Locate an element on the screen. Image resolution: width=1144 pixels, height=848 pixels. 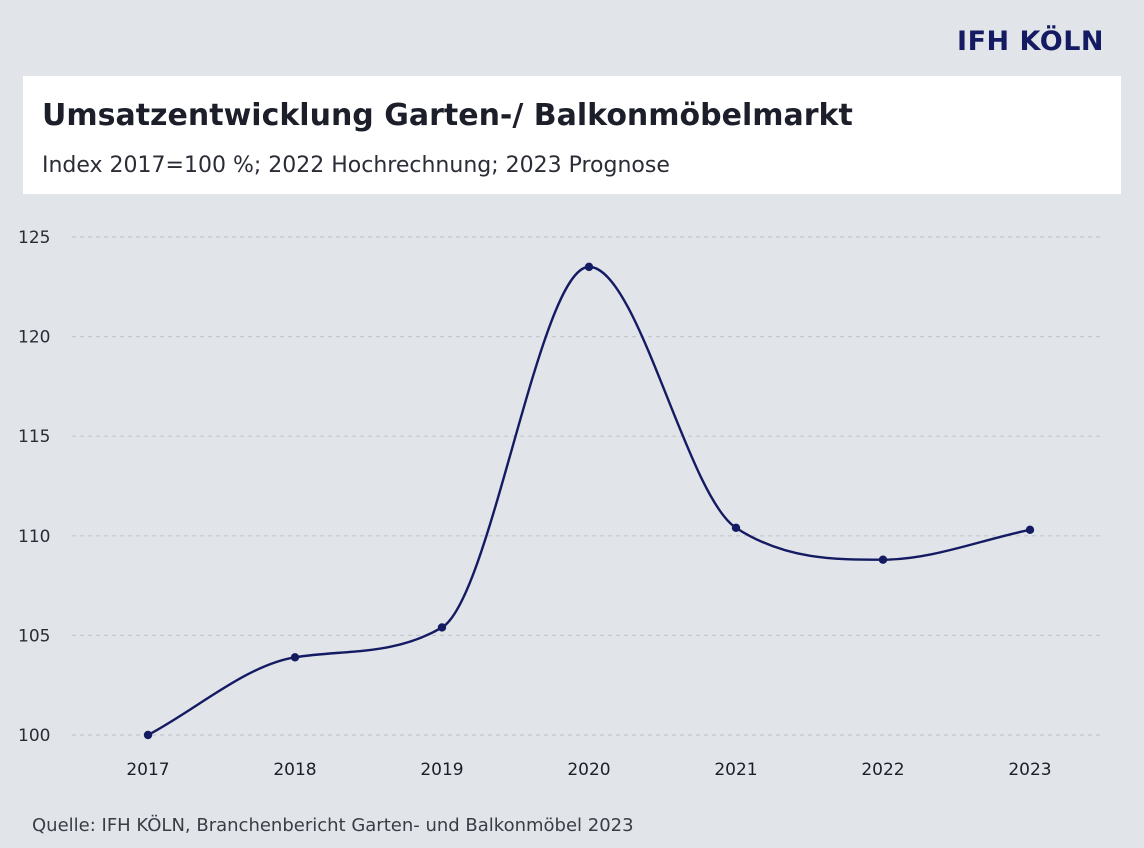
y-tick-label: 105 is located at coordinates (34, 636).